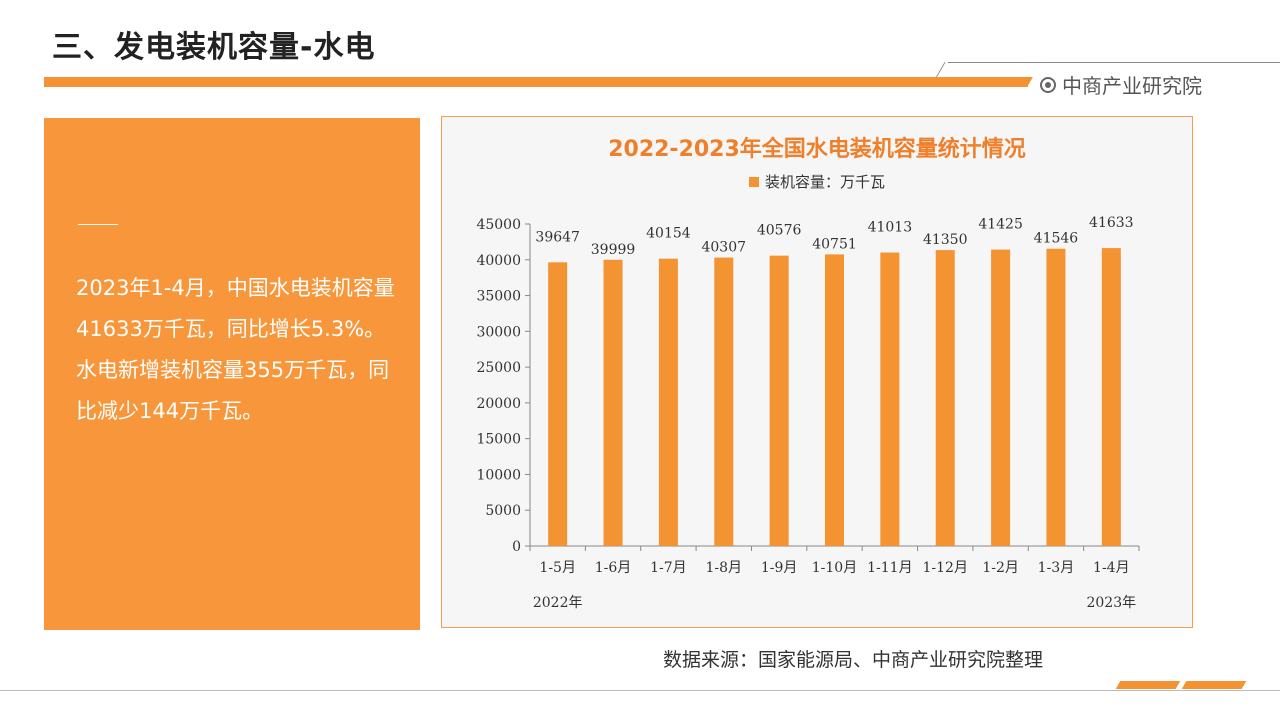 The image size is (1280, 720). Describe the element at coordinates (940, 70) in the screenshot. I see `title-diagonal` at that location.